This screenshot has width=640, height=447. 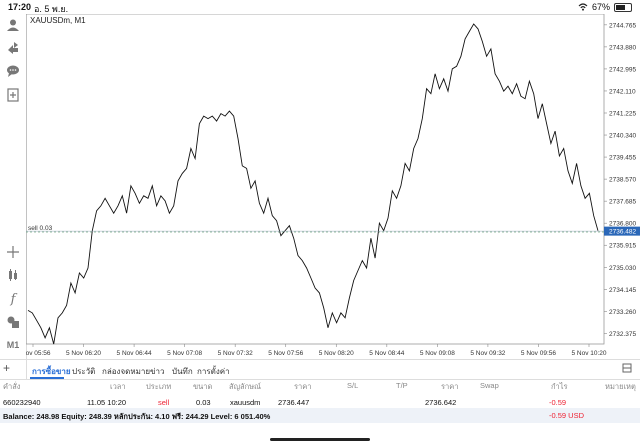 I want to click on timeframe-button: M1, so click(x=13, y=345).